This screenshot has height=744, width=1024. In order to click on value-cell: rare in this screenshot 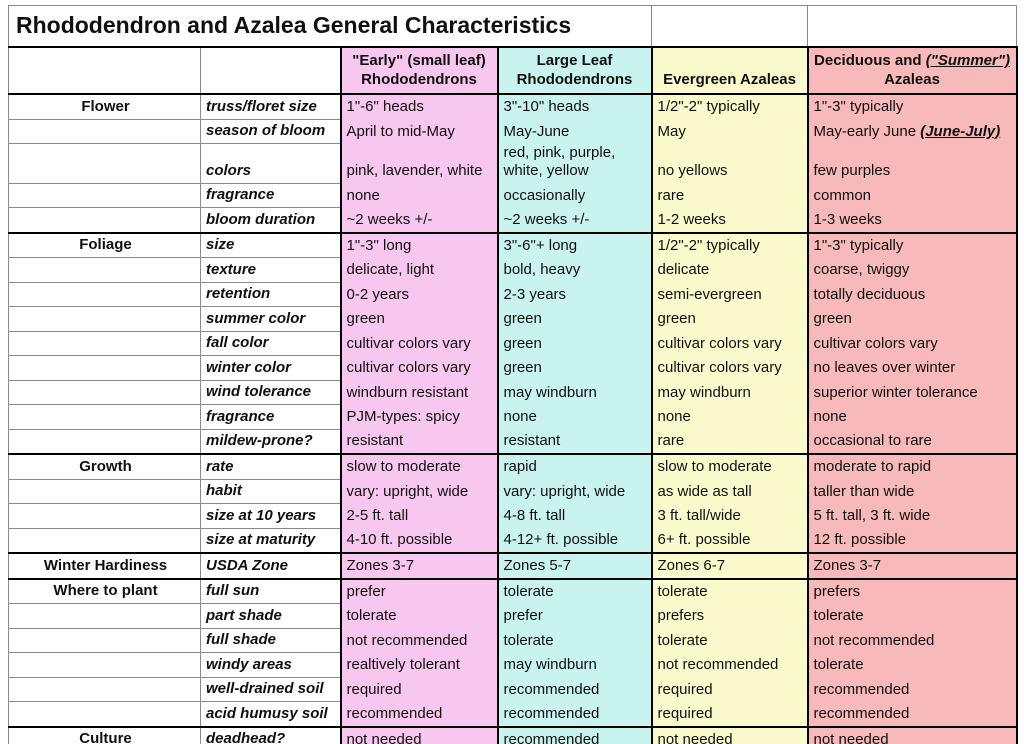, I will do `click(730, 442)`.